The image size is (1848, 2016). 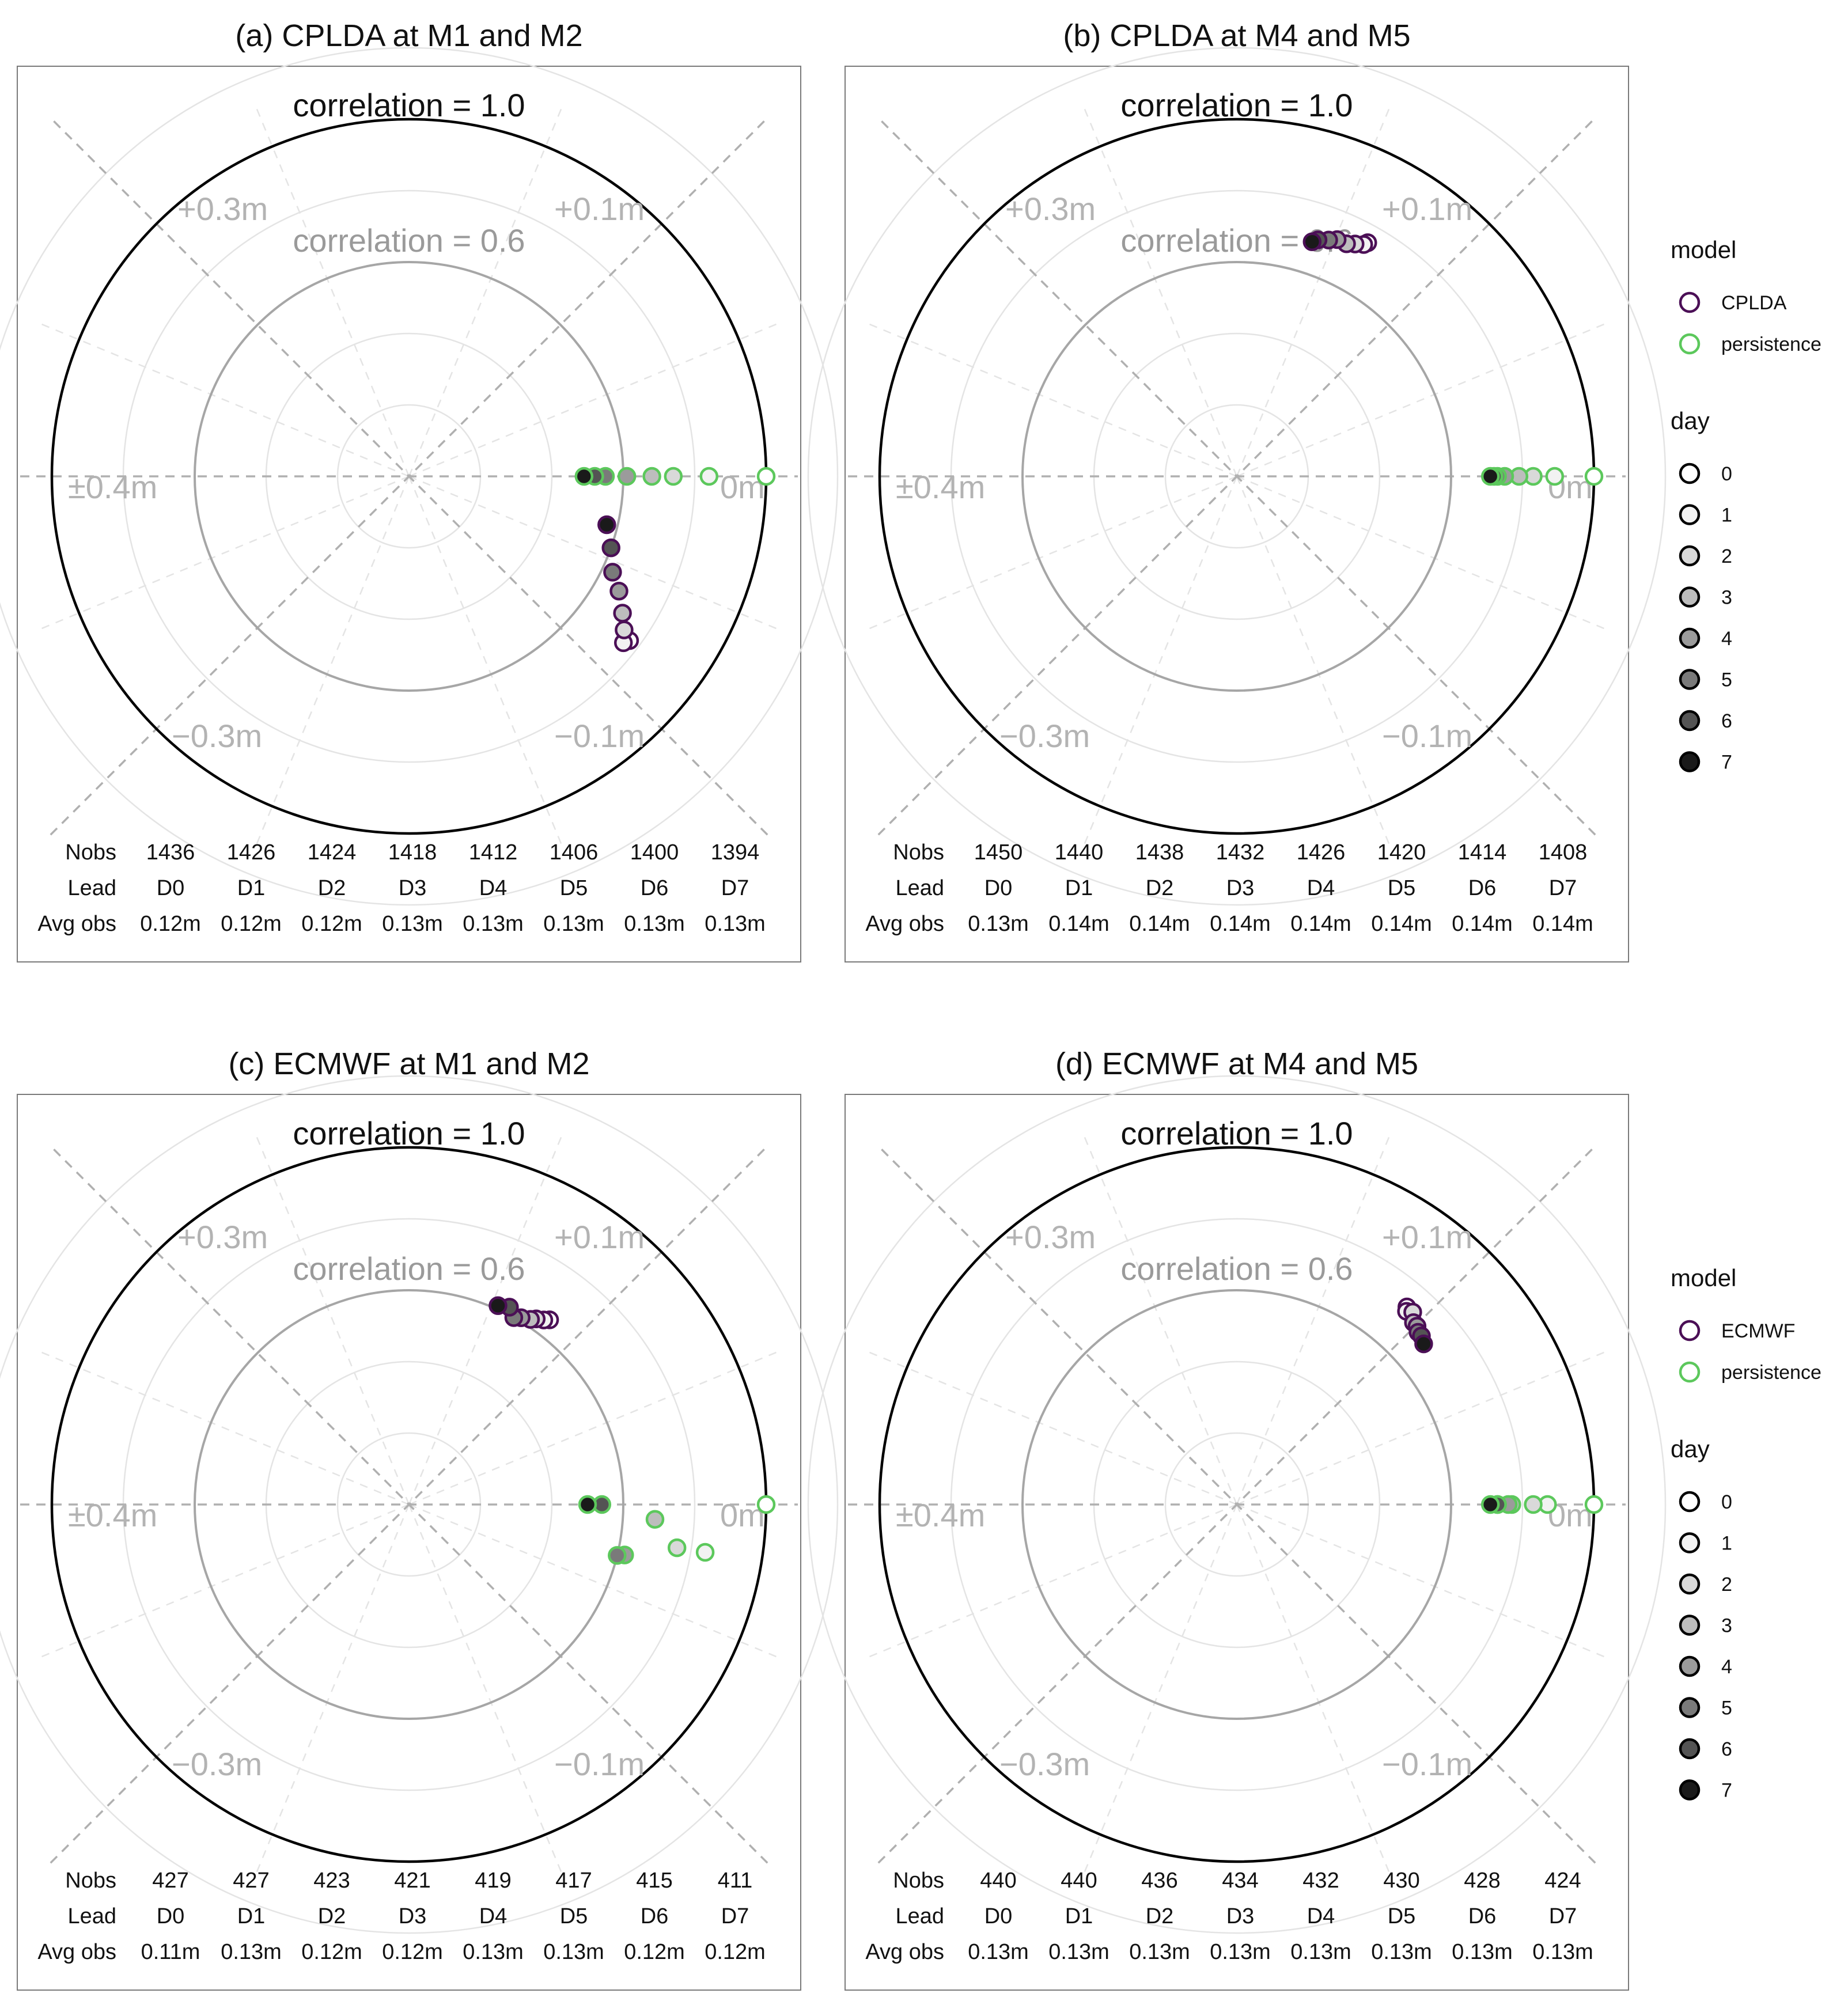 What do you see at coordinates (1746, 1533) in the screenshot?
I see `legend-bottom: model ECMWF persistence day 0 1 2 3 4 5 6 7` at bounding box center [1746, 1533].